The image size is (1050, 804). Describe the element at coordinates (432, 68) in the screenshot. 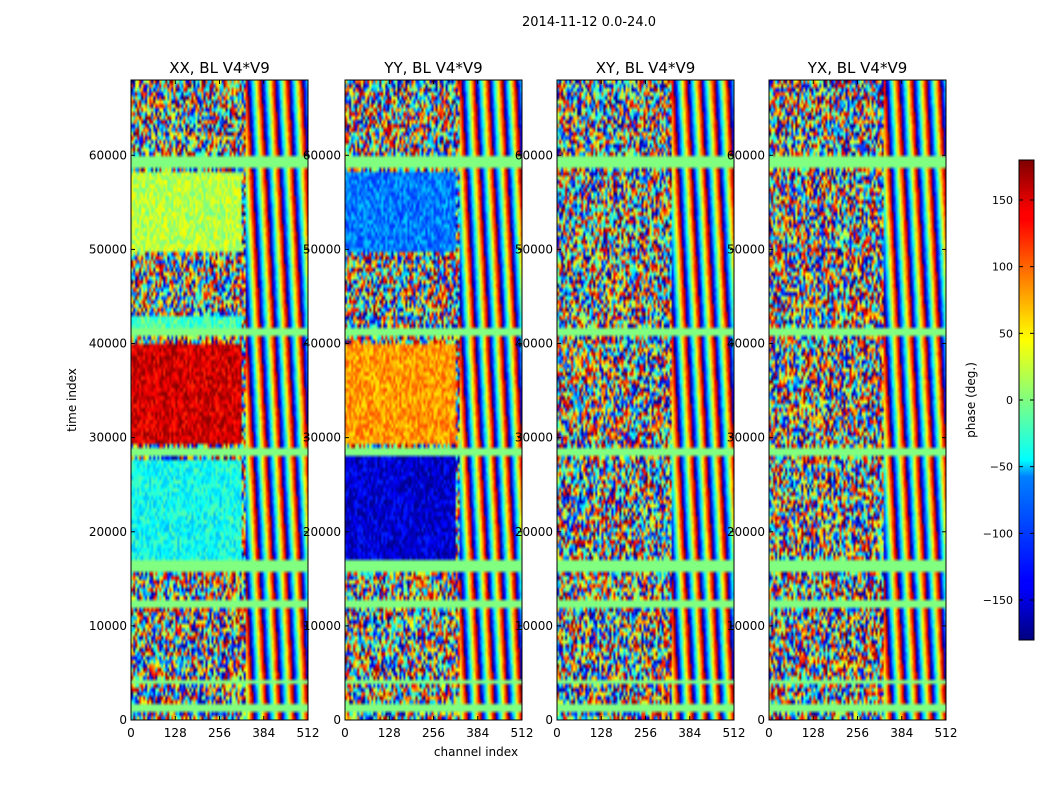

I see `panel-title: YY, BL V4*V9` at that location.